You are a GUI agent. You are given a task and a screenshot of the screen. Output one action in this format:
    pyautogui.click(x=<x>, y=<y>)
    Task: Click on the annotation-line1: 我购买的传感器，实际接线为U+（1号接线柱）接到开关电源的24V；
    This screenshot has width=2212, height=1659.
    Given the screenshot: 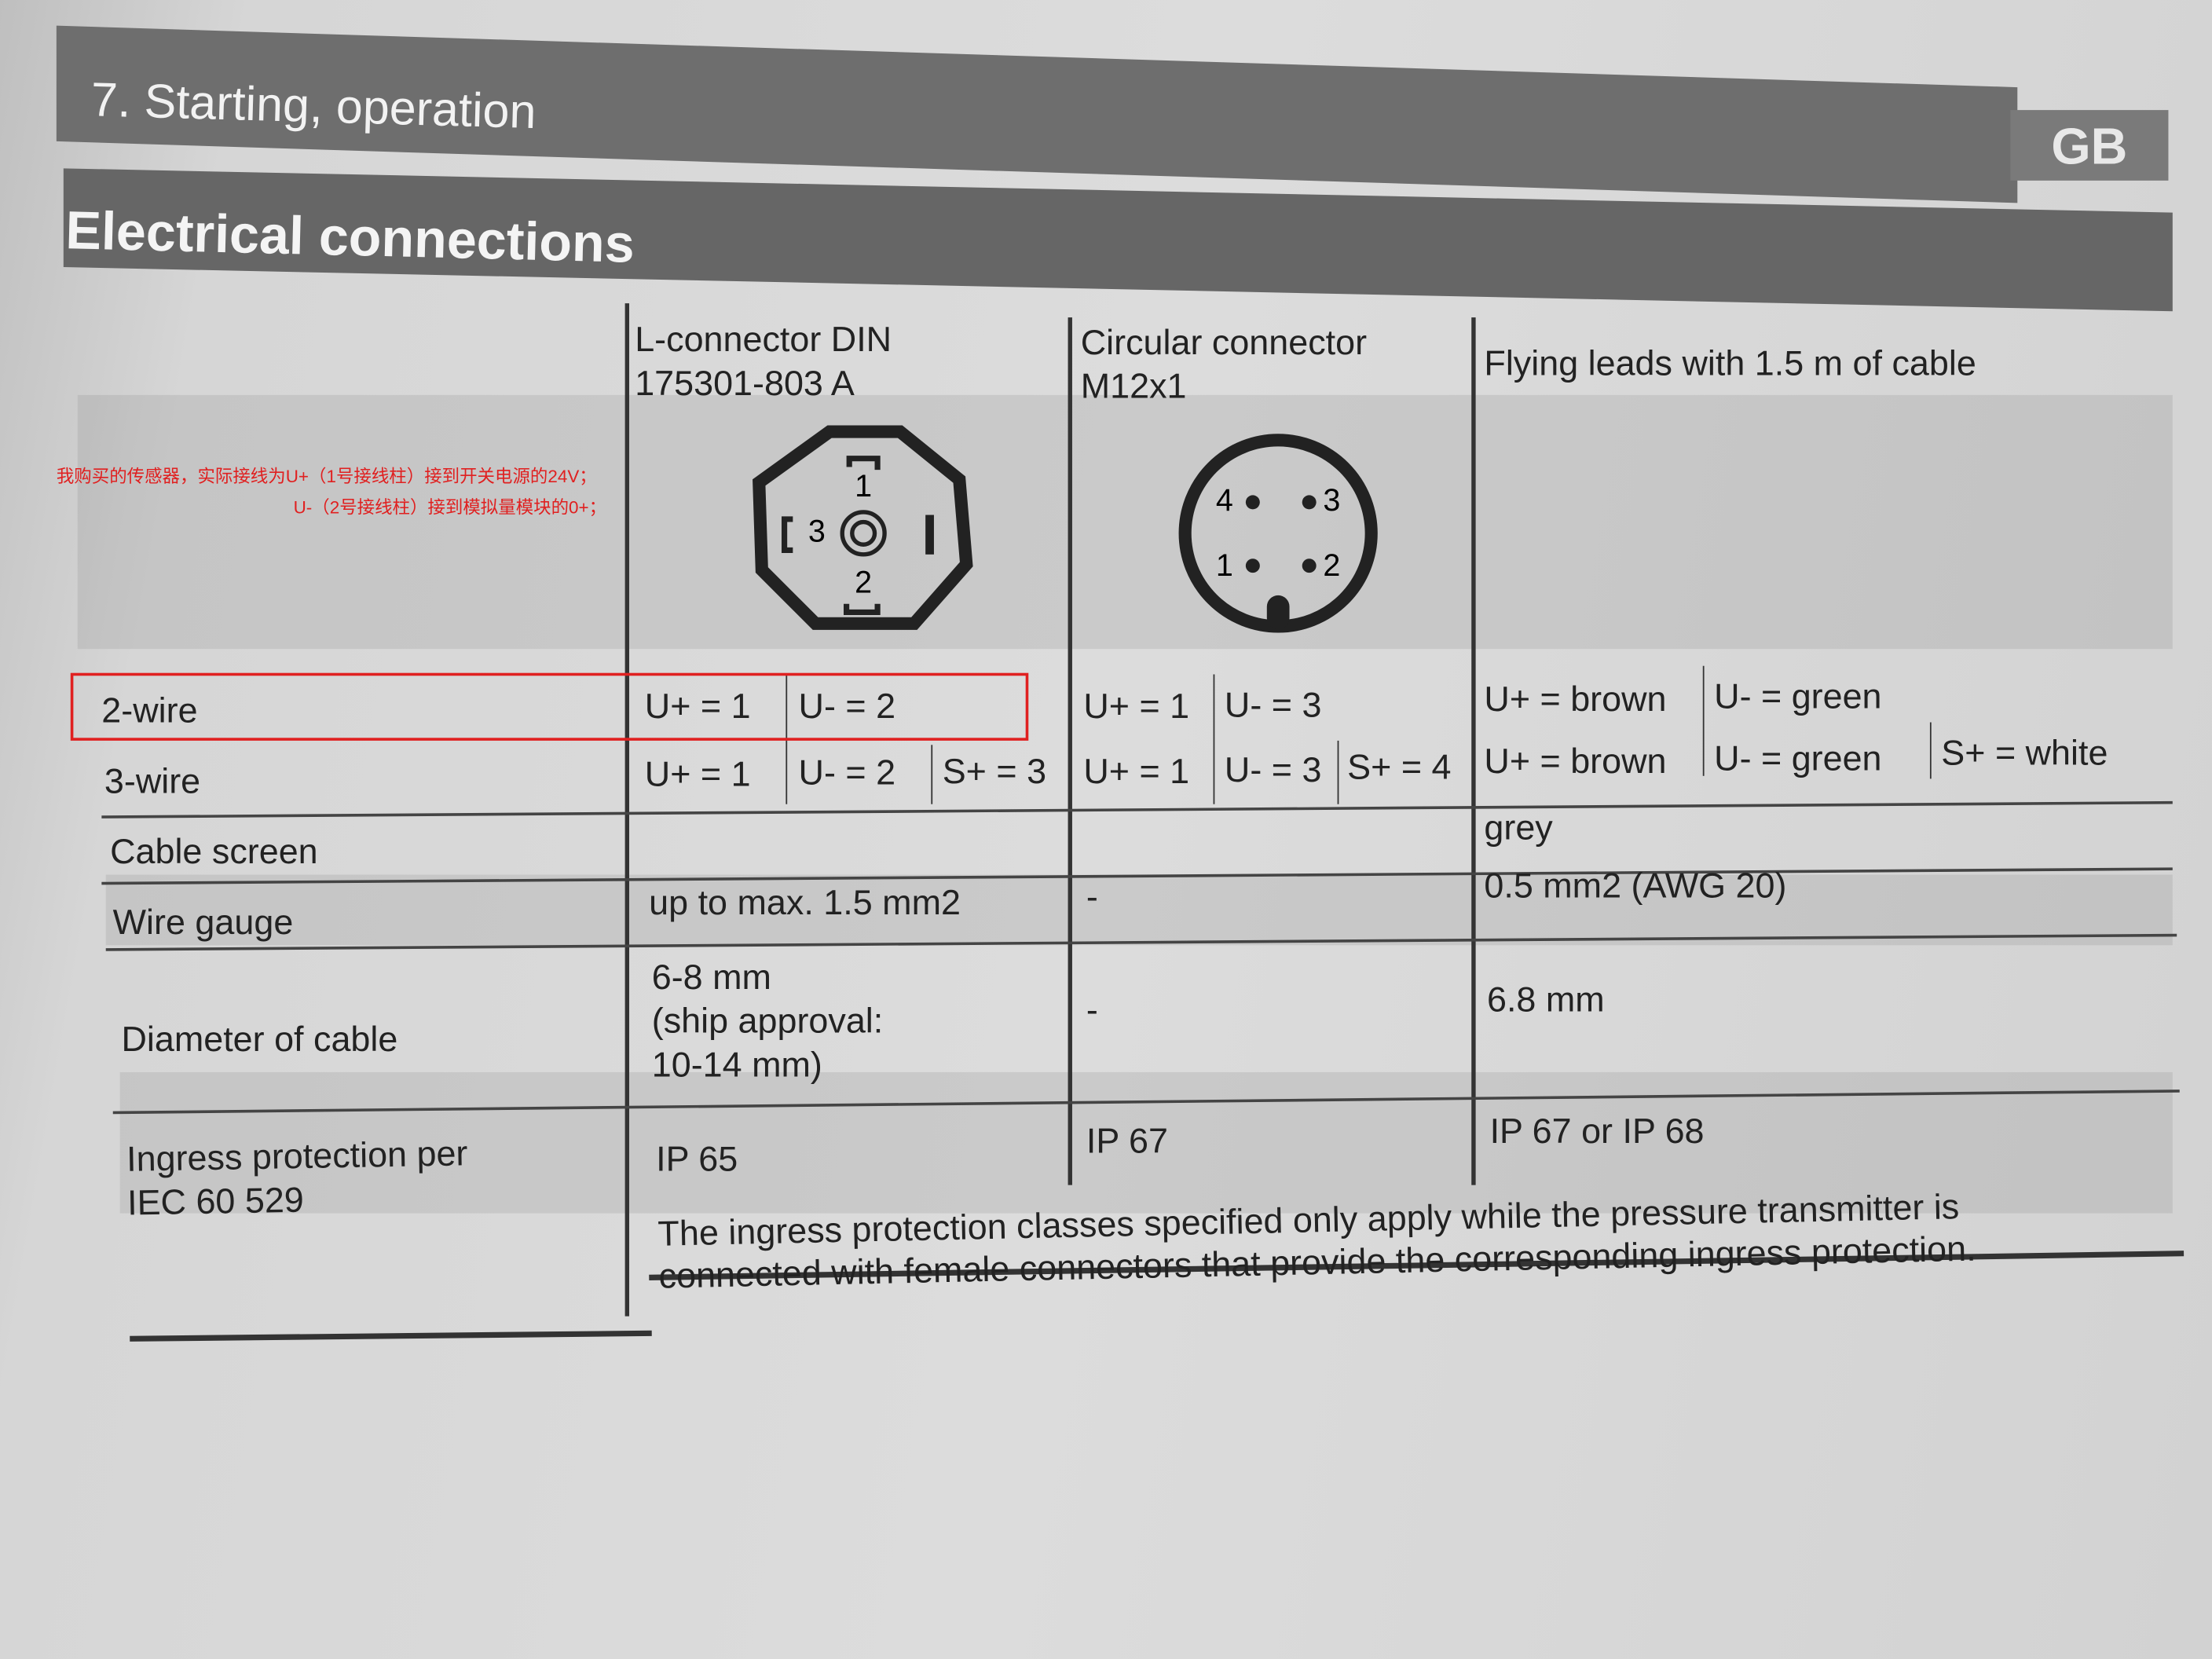 What is the action you would take?
    pyautogui.click(x=326, y=477)
    